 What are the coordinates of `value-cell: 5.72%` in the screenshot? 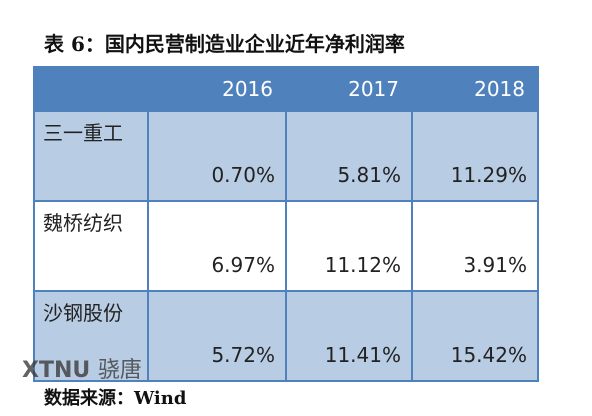 It's located at (217, 336).